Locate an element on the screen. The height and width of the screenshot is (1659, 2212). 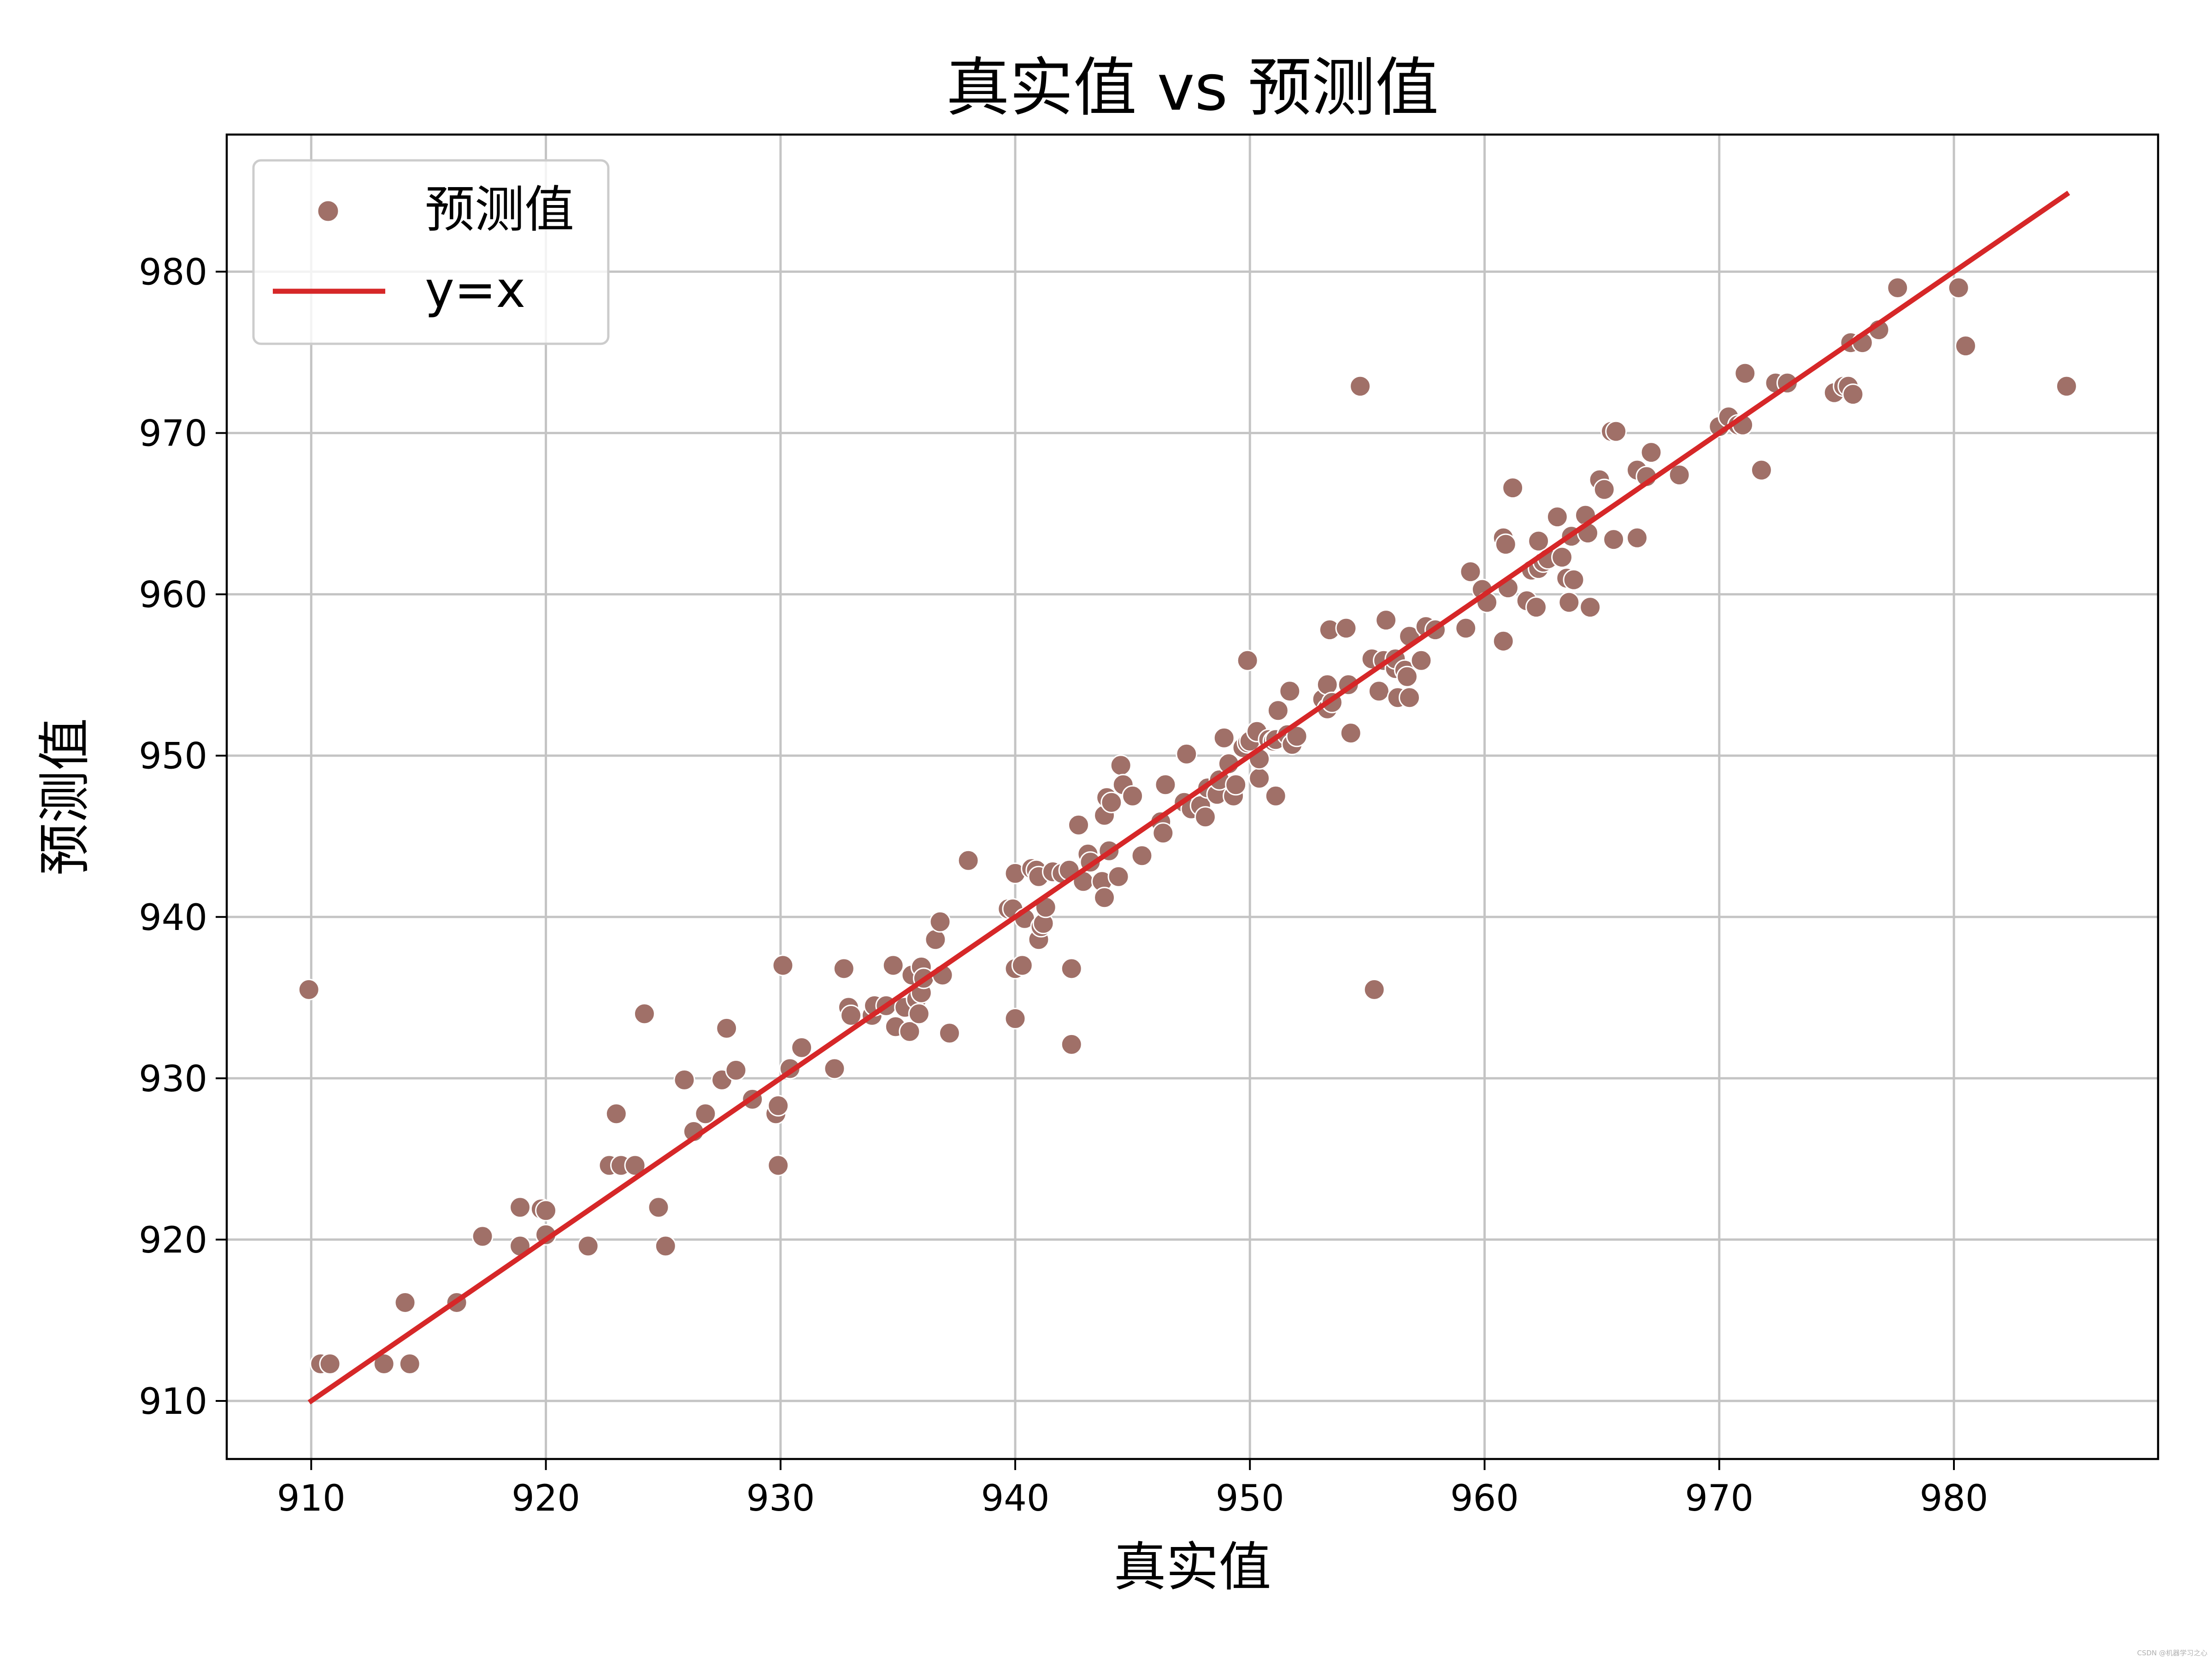
y-tick-label: 940 is located at coordinates (173, 918).